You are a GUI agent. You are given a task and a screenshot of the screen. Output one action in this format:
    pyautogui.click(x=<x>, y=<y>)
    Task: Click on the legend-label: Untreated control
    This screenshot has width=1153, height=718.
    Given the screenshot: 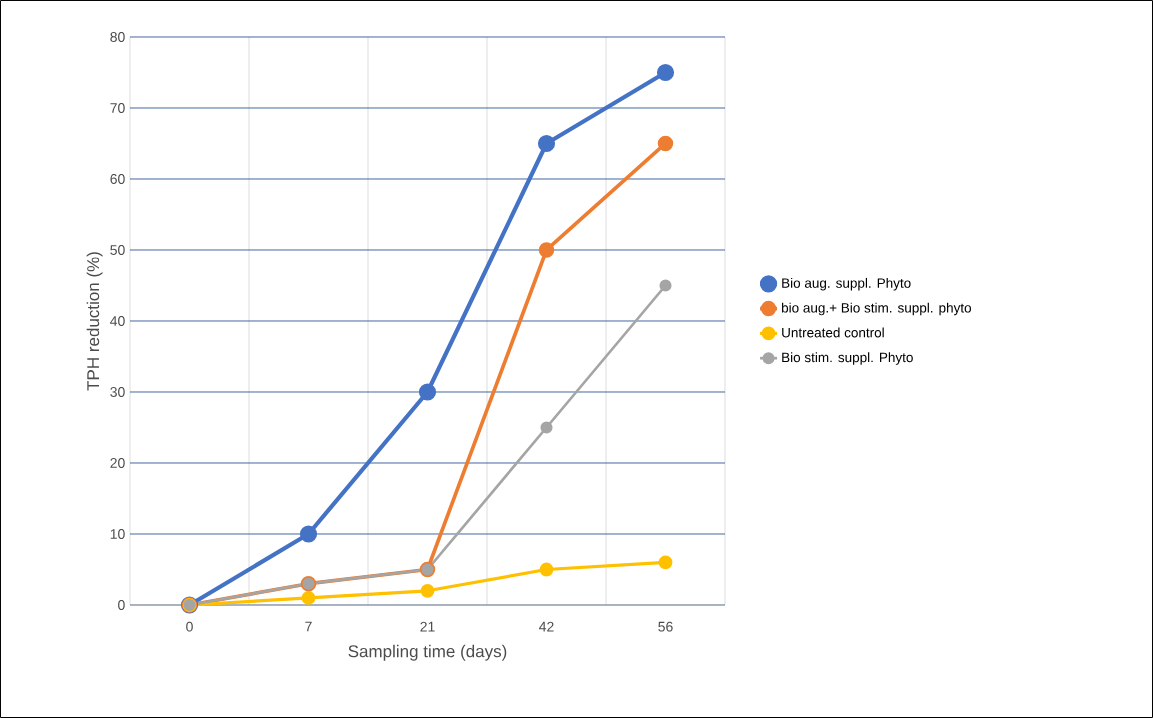 What is the action you would take?
    pyautogui.click(x=833, y=332)
    